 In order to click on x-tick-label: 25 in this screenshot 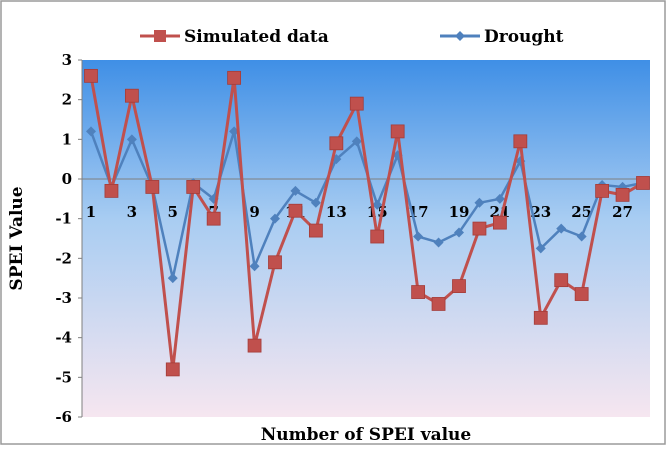, I will do `click(581, 212)`.